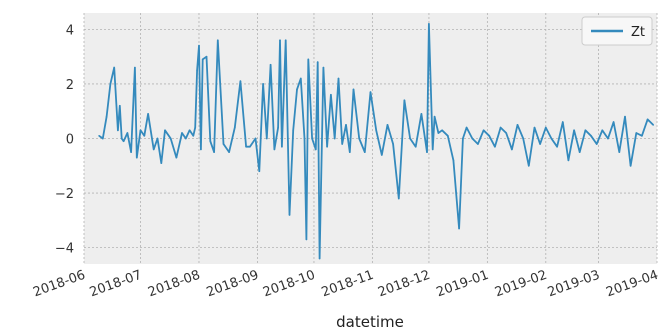 Image resolution: width=670 pixels, height=334 pixels. What do you see at coordinates (64, 139) in the screenshot?
I see `y-axis-ticks: −4 −2 0 2 4` at bounding box center [64, 139].